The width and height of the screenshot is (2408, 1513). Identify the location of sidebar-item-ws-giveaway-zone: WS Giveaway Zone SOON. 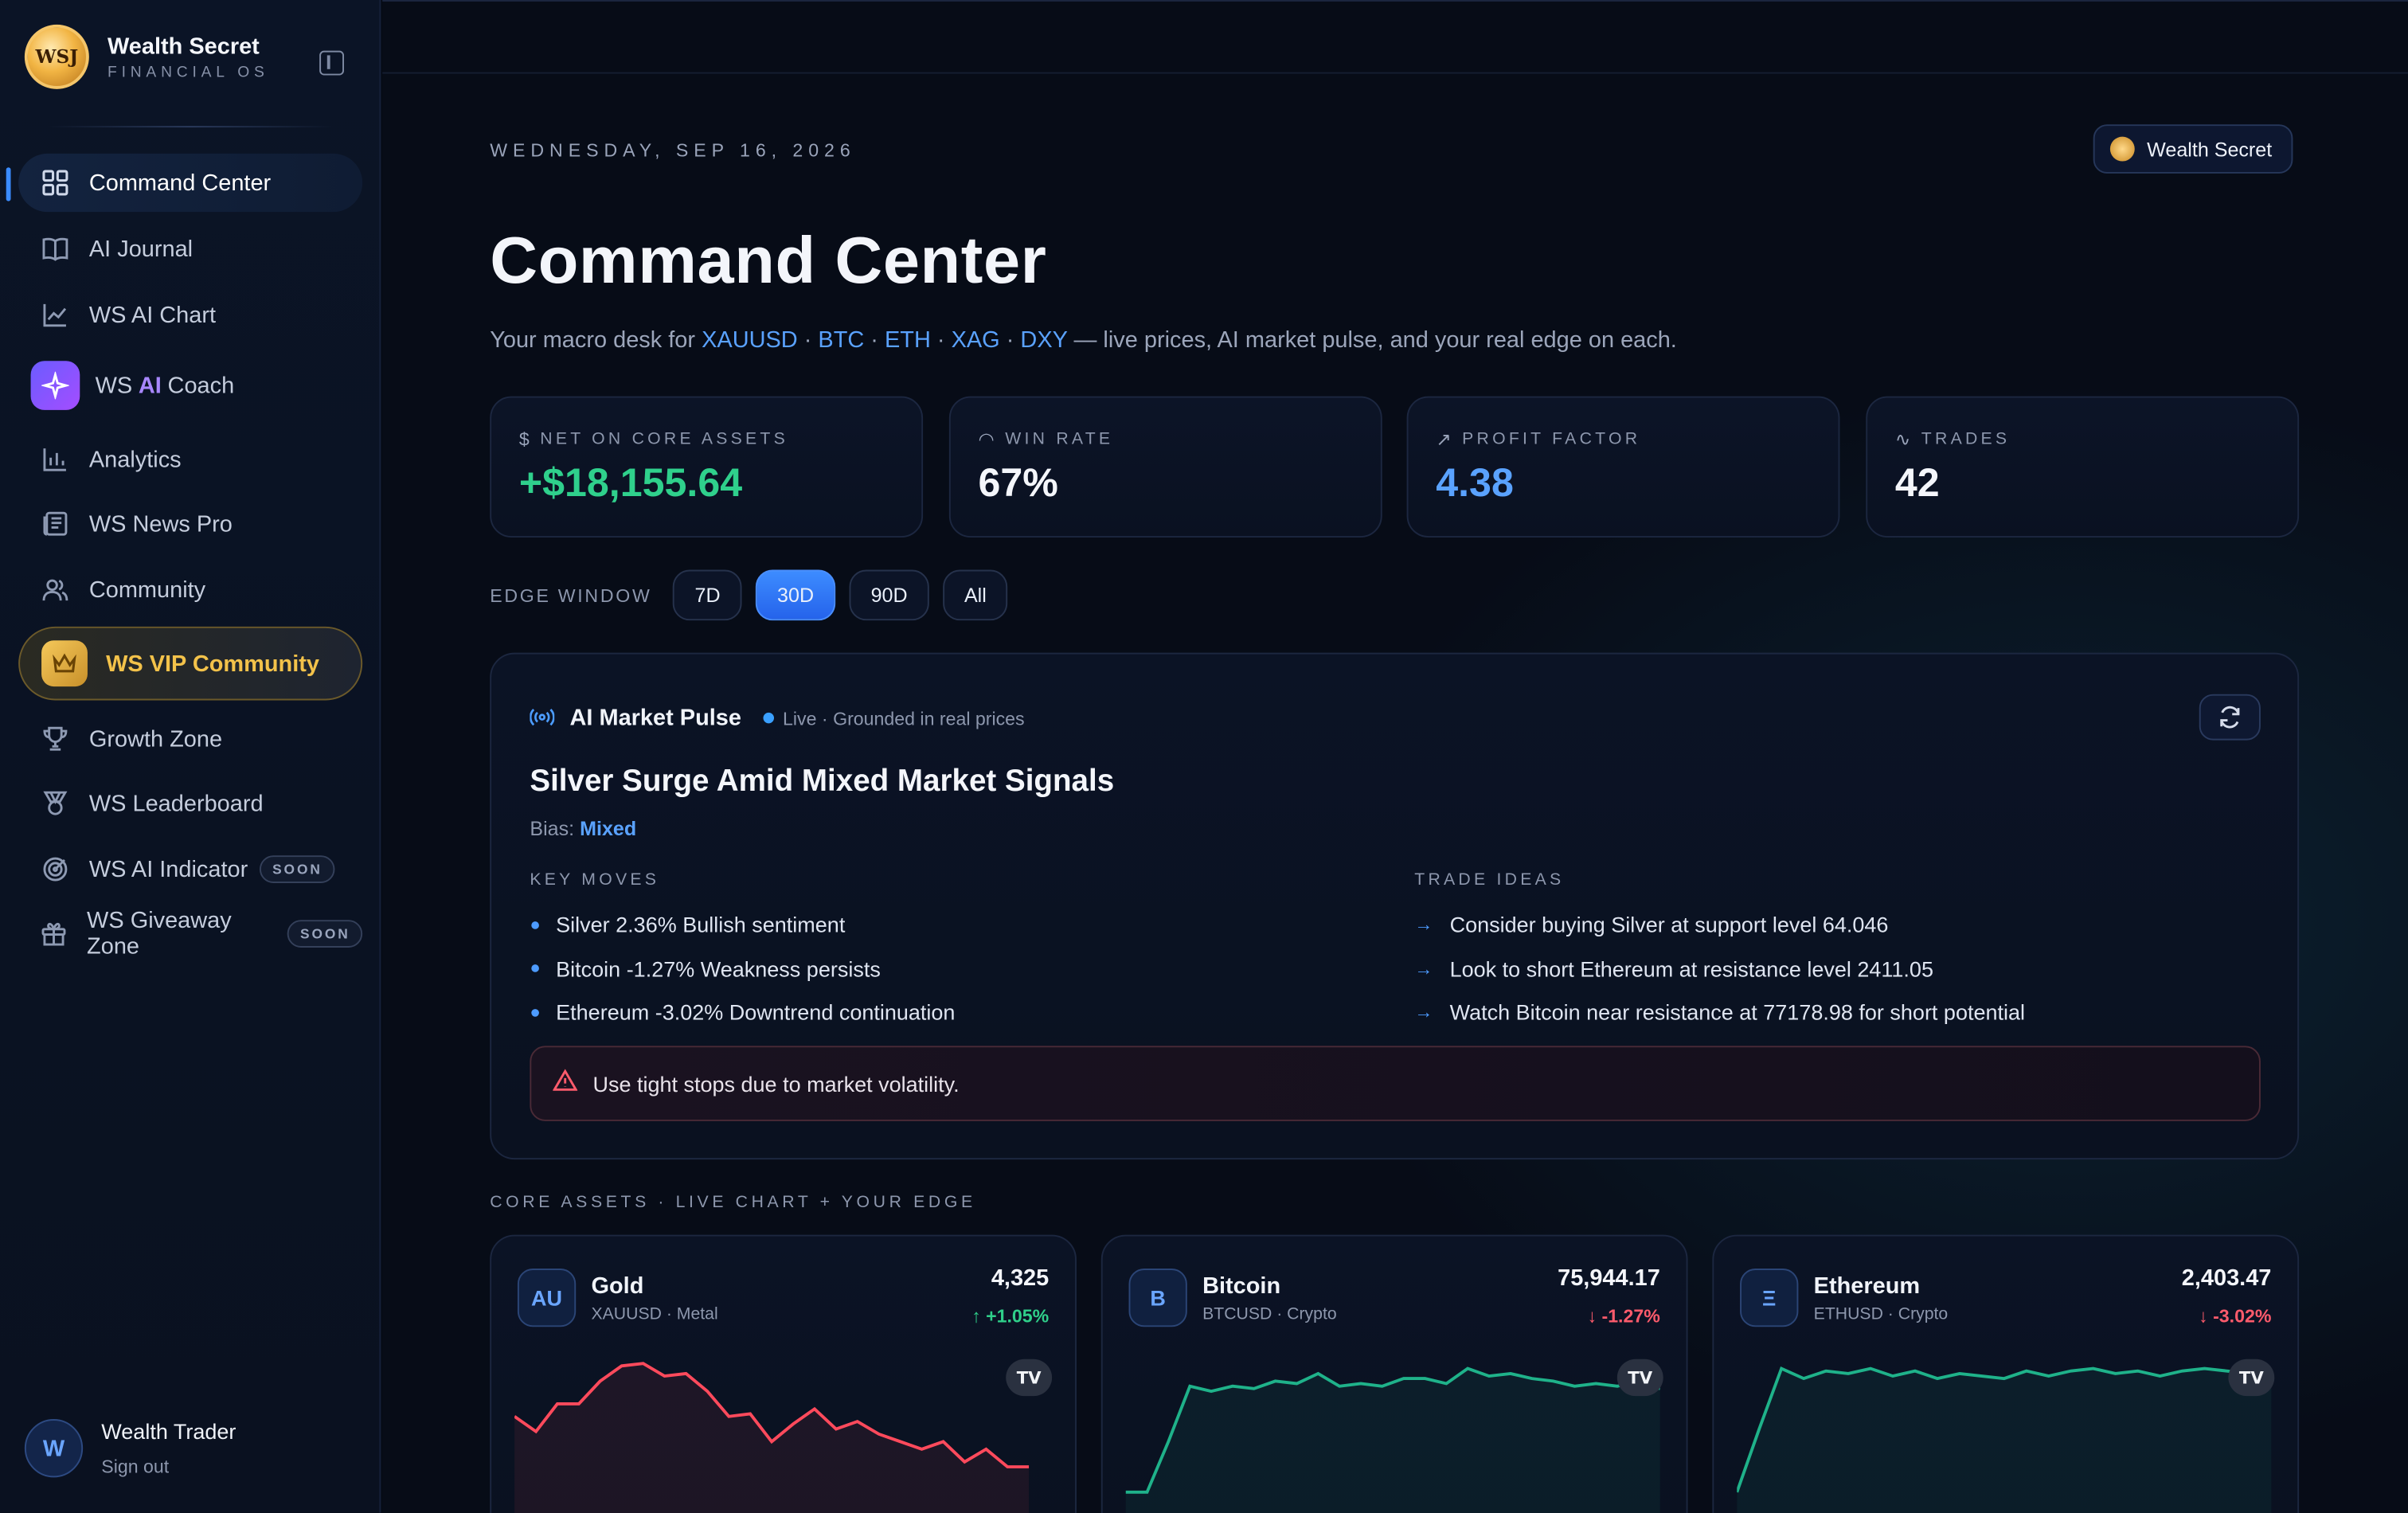
(190, 934).